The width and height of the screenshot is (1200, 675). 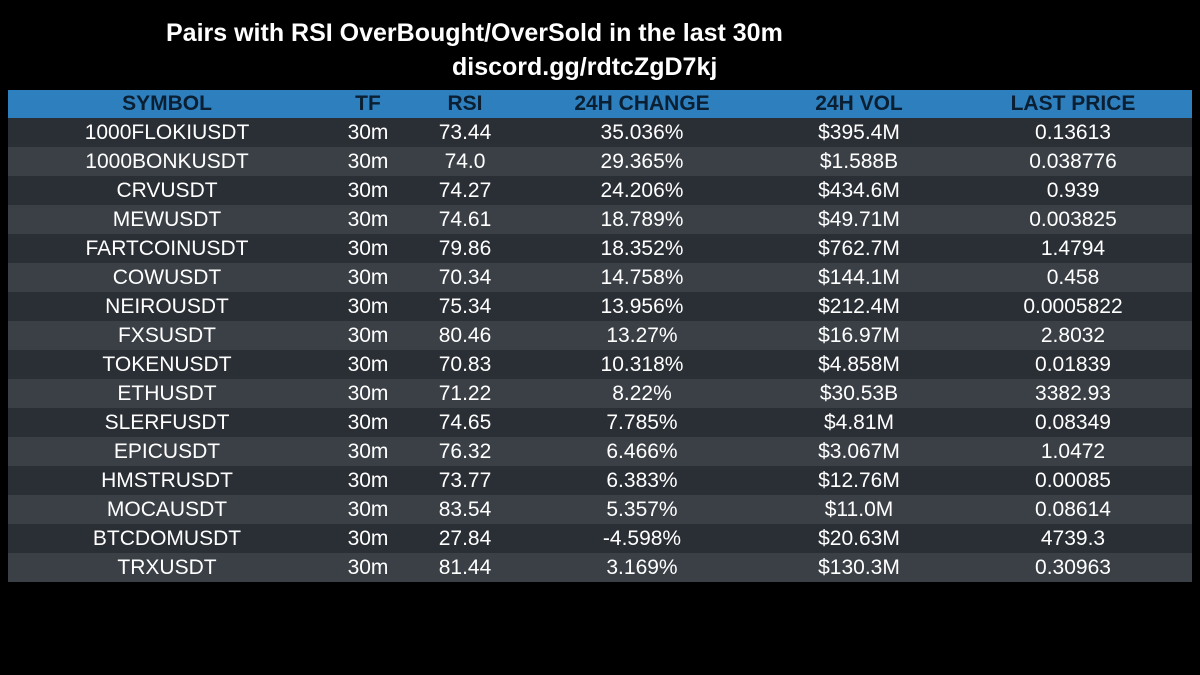 I want to click on cell-24h-vol: $212.4M, so click(x=859, y=306).